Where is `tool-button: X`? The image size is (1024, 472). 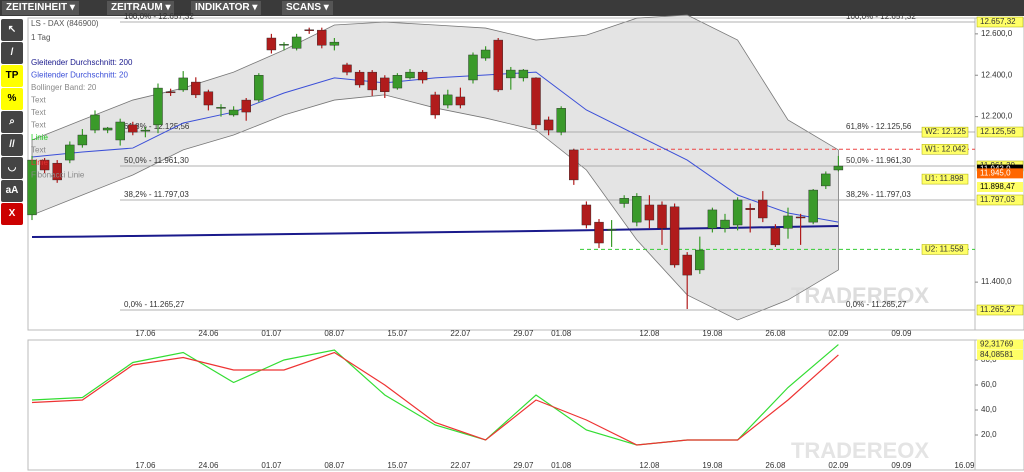 tool-button: X is located at coordinates (12, 214).